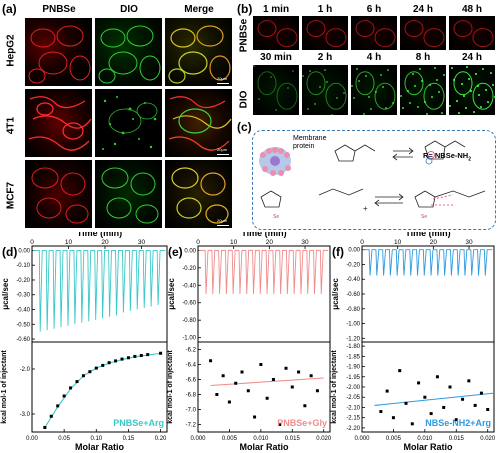 The height and width of the screenshot is (453, 500). I want to click on chart-0-top-yticklabel-6: -0.60, so click(23, 340).